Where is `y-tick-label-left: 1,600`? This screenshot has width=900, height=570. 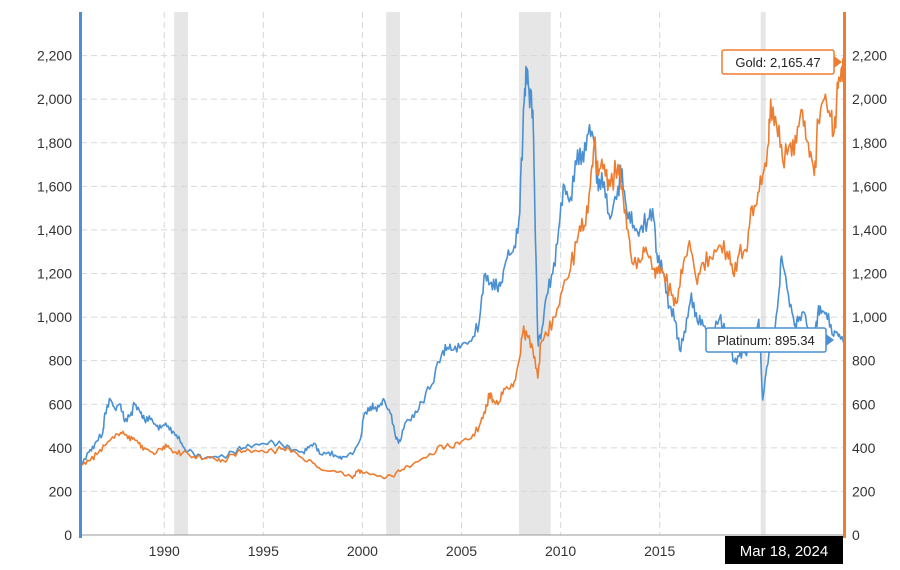 y-tick-label-left: 1,600 is located at coordinates (54, 186).